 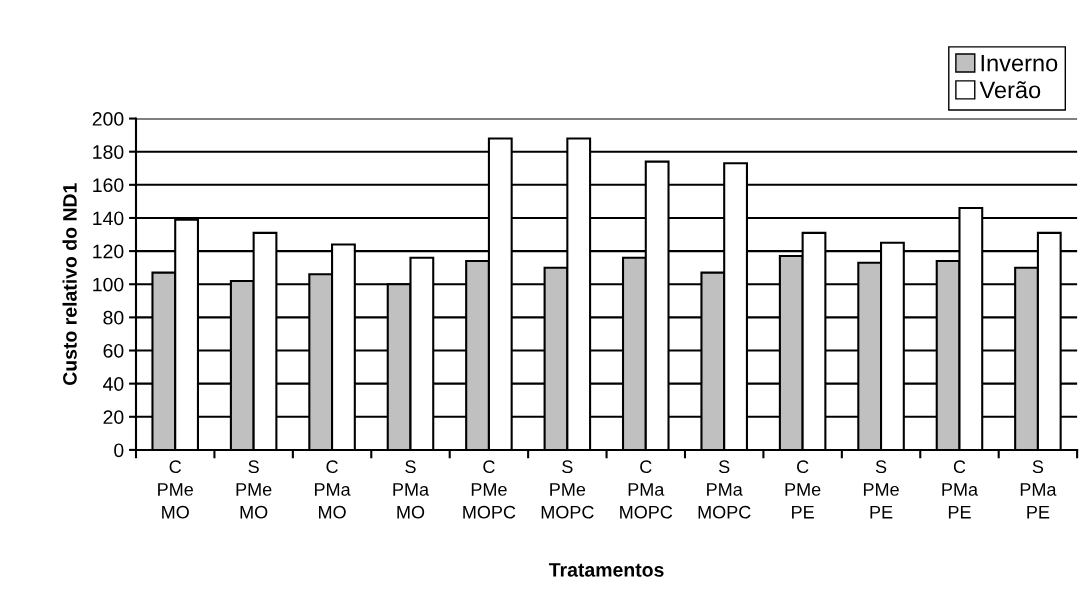 I want to click on x-tick-label: S PMe PE, so click(x=881, y=489).